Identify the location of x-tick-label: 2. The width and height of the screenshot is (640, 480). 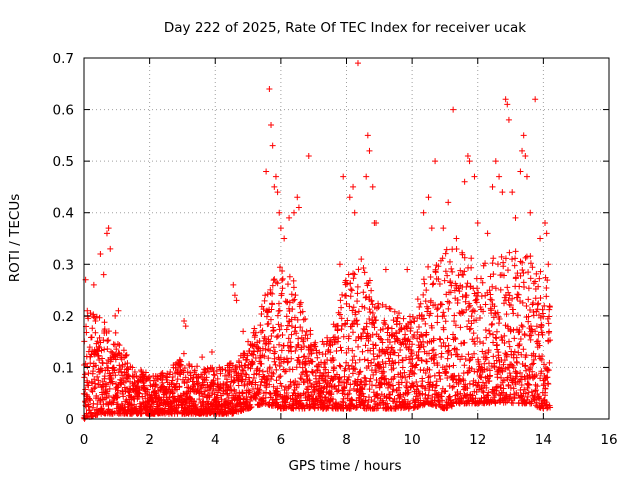
(149, 440).